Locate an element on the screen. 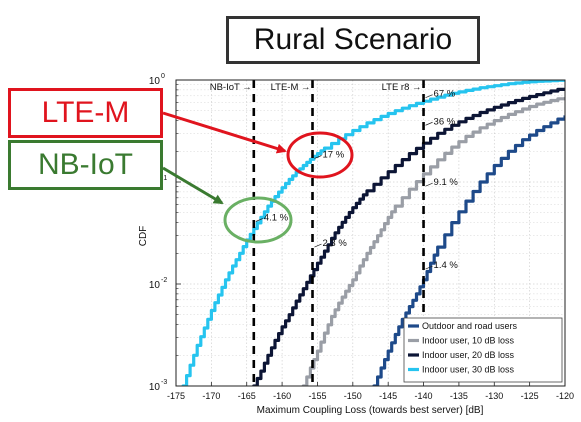 This screenshot has height=422, width=581. x-tick-label: -175 is located at coordinates (176, 396).